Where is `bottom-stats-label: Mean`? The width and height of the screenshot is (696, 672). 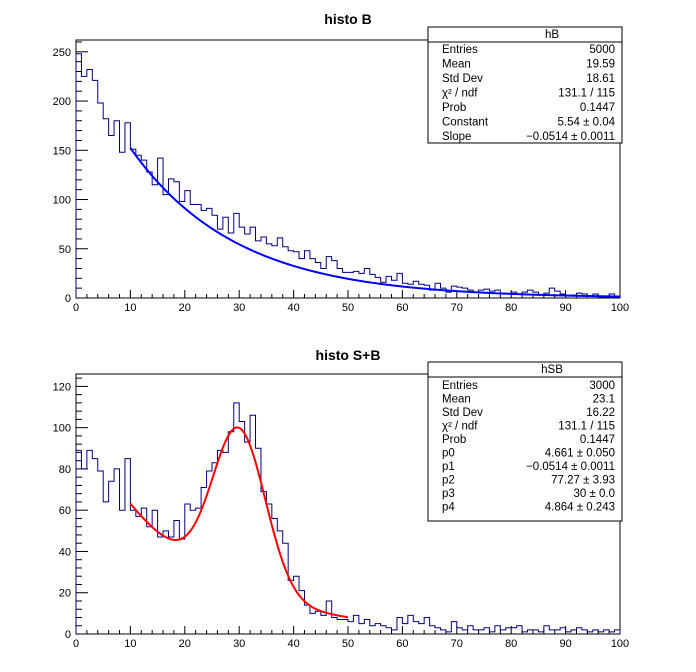
bottom-stats-label: Mean is located at coordinates (456, 400).